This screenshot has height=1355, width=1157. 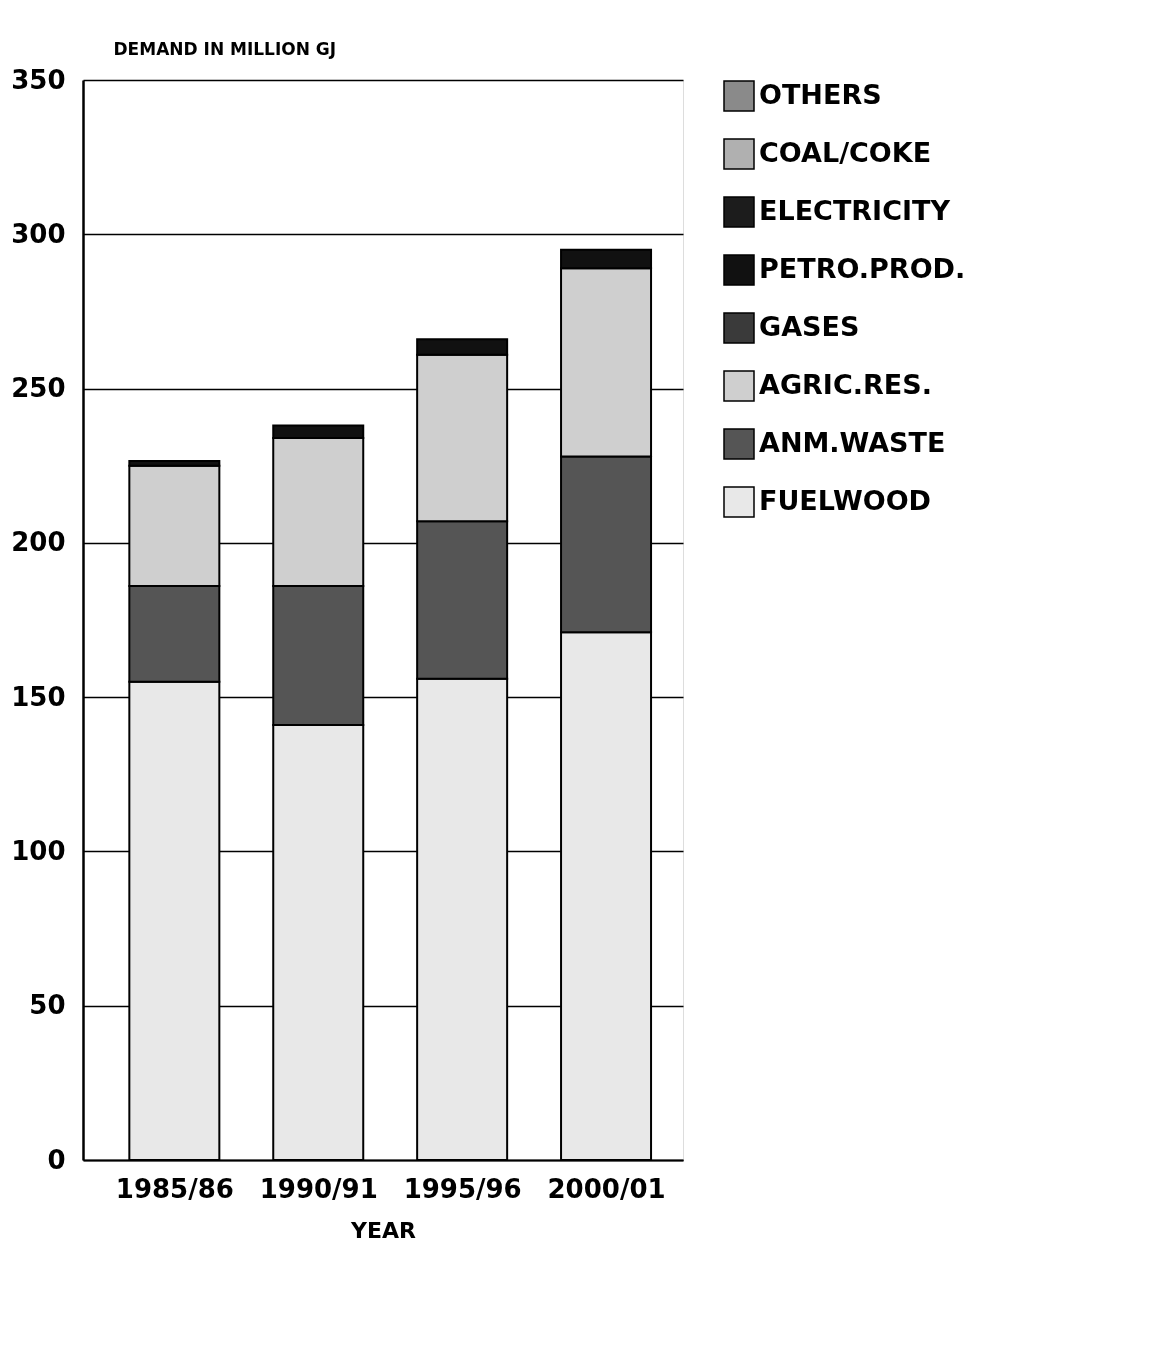 What do you see at coordinates (225, 48) in the screenshot?
I see `y-axis-title: DEMAND IN MILLION GJ` at bounding box center [225, 48].